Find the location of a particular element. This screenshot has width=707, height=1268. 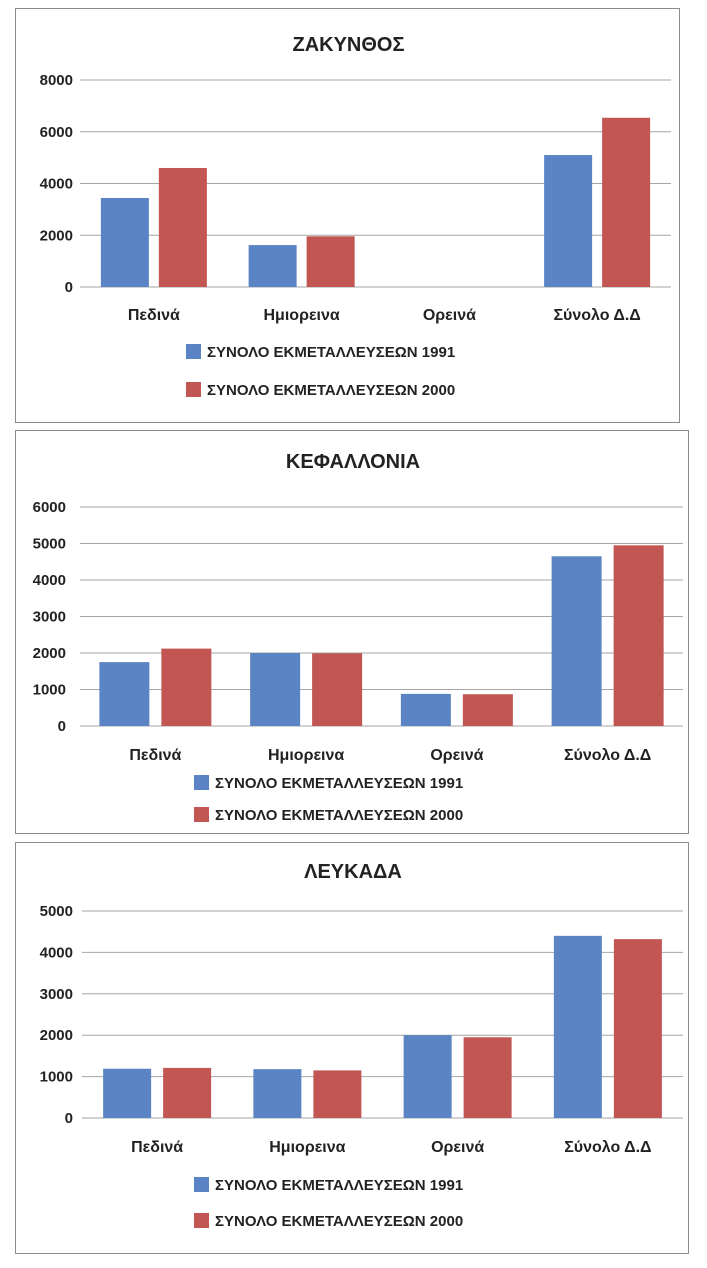

y-tick-label: 8000 is located at coordinates (56, 80).